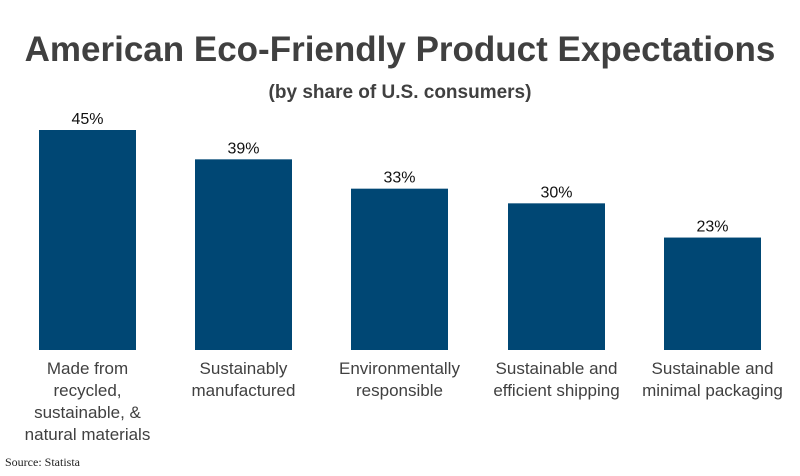 The image size is (800, 476). What do you see at coordinates (243, 148) in the screenshot?
I see `data-label: 39%` at bounding box center [243, 148].